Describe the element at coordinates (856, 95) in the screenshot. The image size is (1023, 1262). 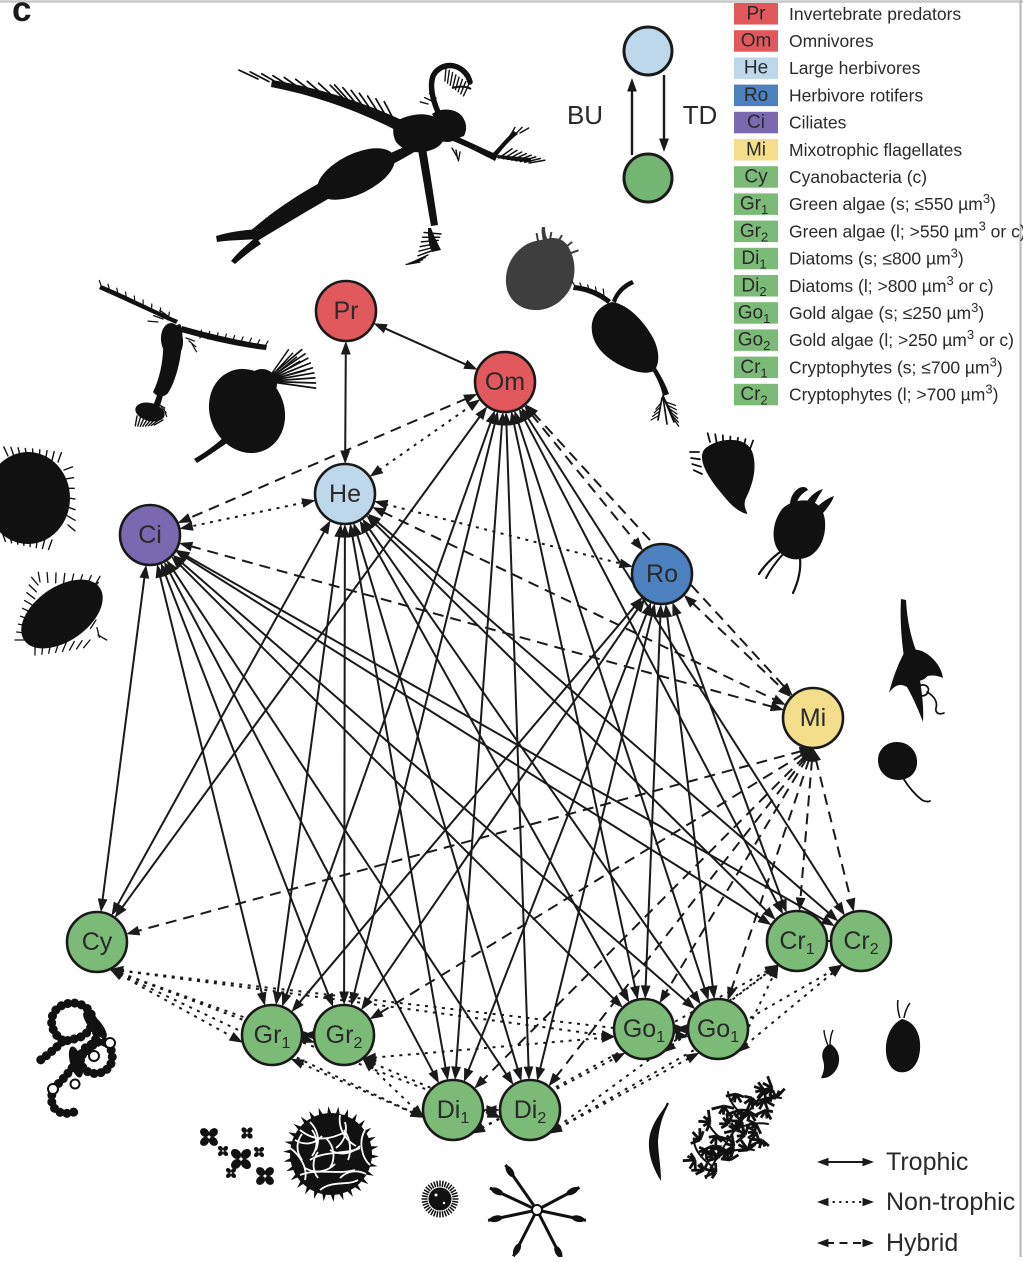
I see `svg-text: Herbivore rotifers` at that location.